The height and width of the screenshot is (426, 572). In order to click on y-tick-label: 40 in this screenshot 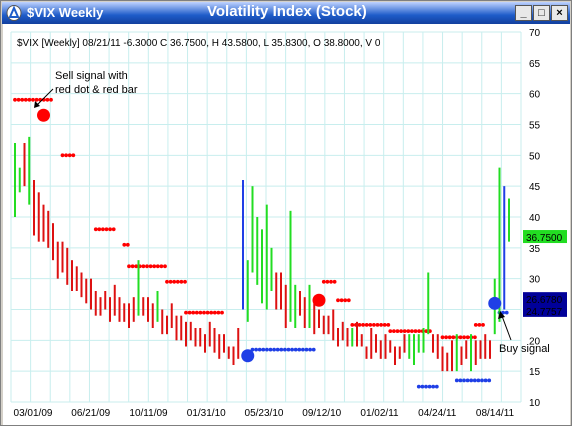, I will do `click(535, 218)`.